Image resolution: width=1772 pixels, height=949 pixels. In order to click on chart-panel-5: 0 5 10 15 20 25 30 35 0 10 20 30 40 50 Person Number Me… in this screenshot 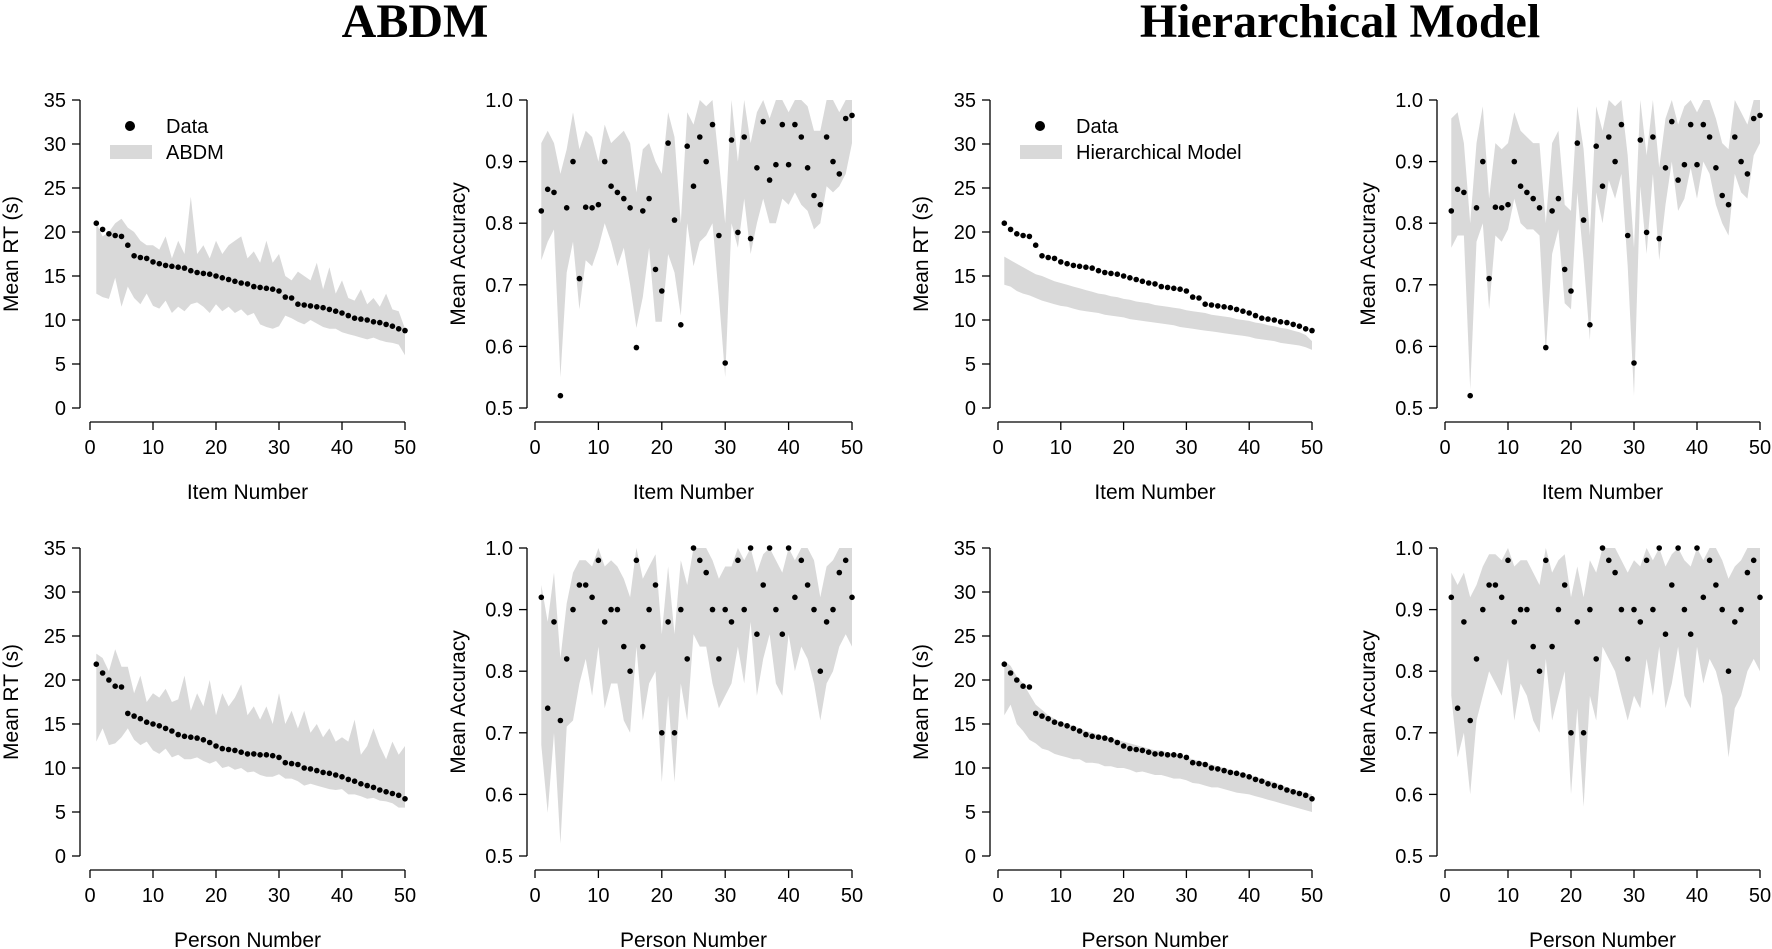, I will do `click(208, 743)`.